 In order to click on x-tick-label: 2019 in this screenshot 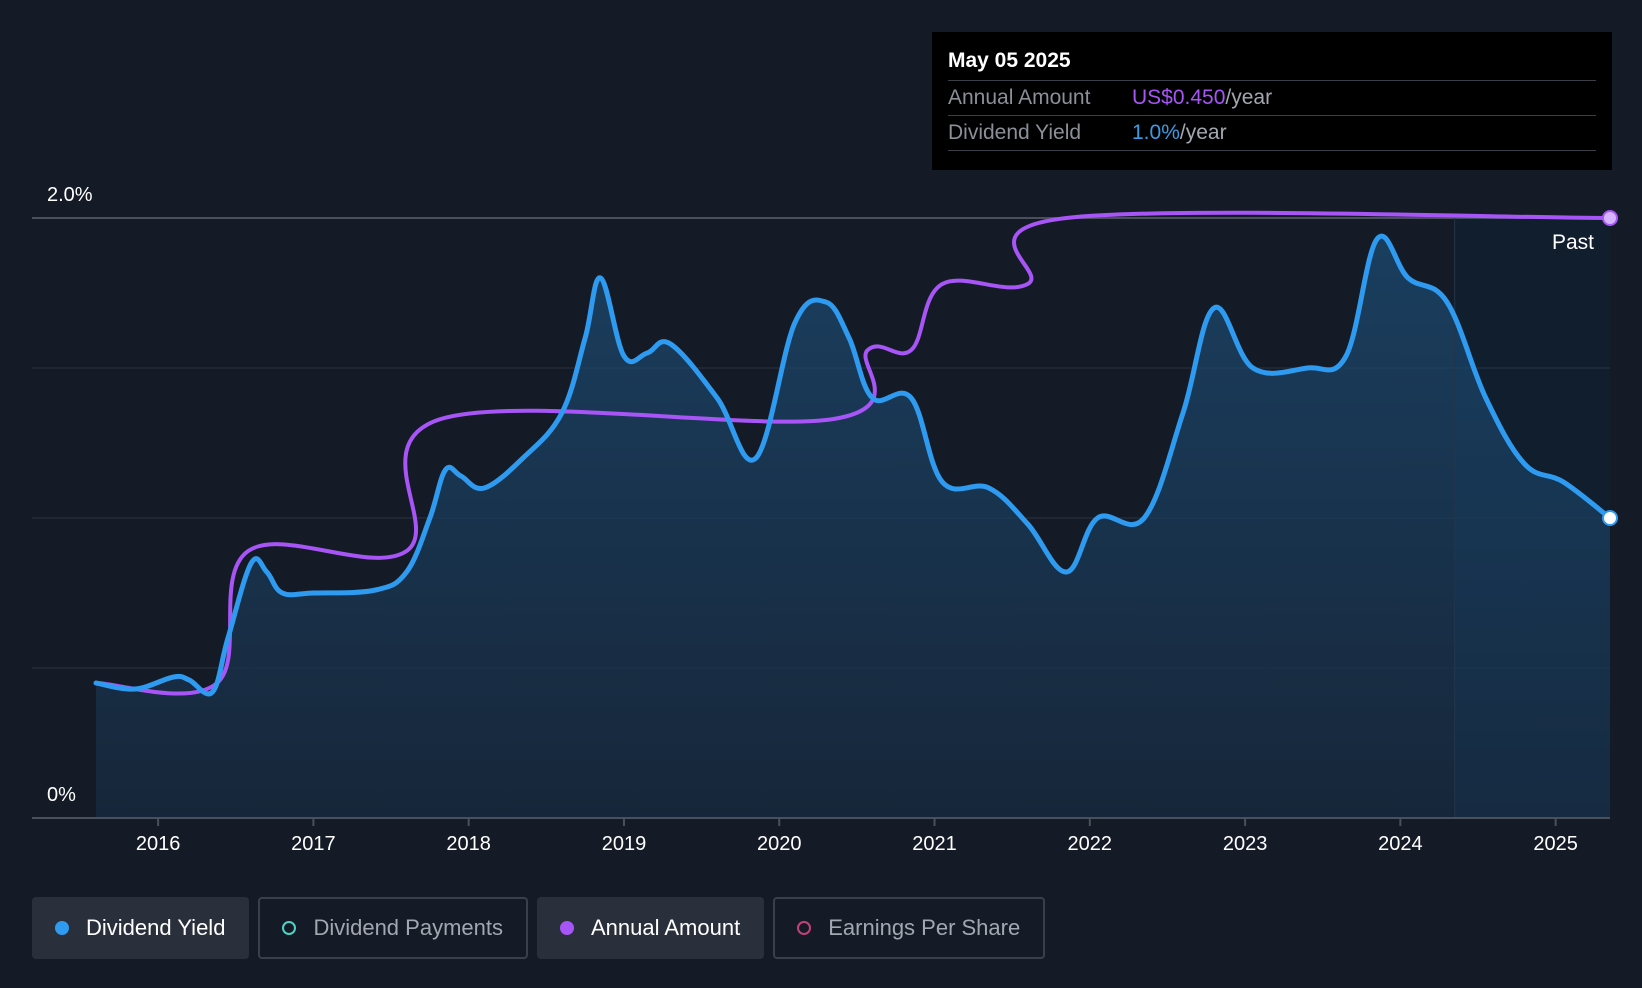, I will do `click(624, 844)`.